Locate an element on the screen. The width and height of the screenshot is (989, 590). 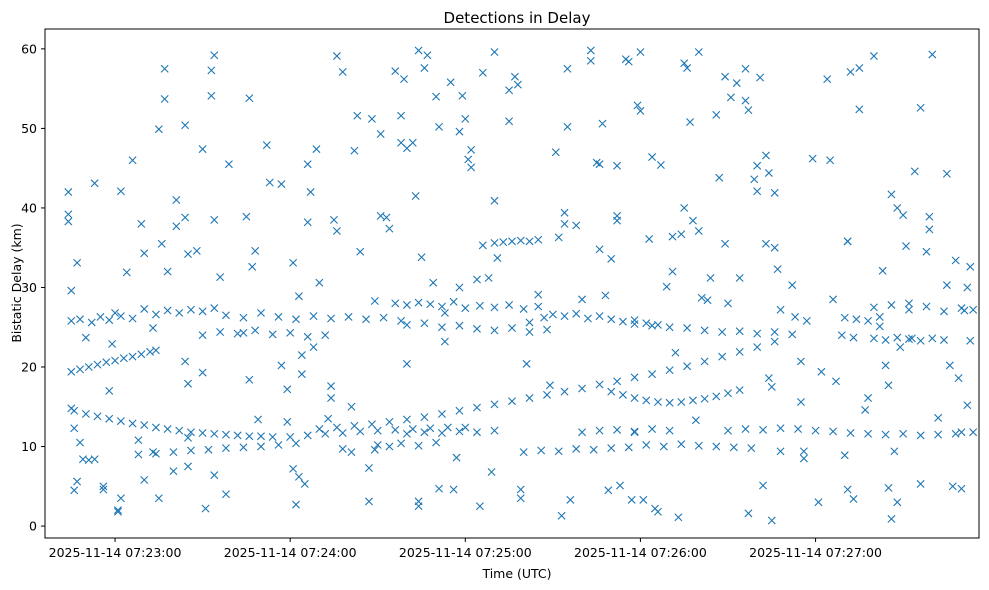
y-axis-title: Bistatic Delay (km) is located at coordinates (16, 282).